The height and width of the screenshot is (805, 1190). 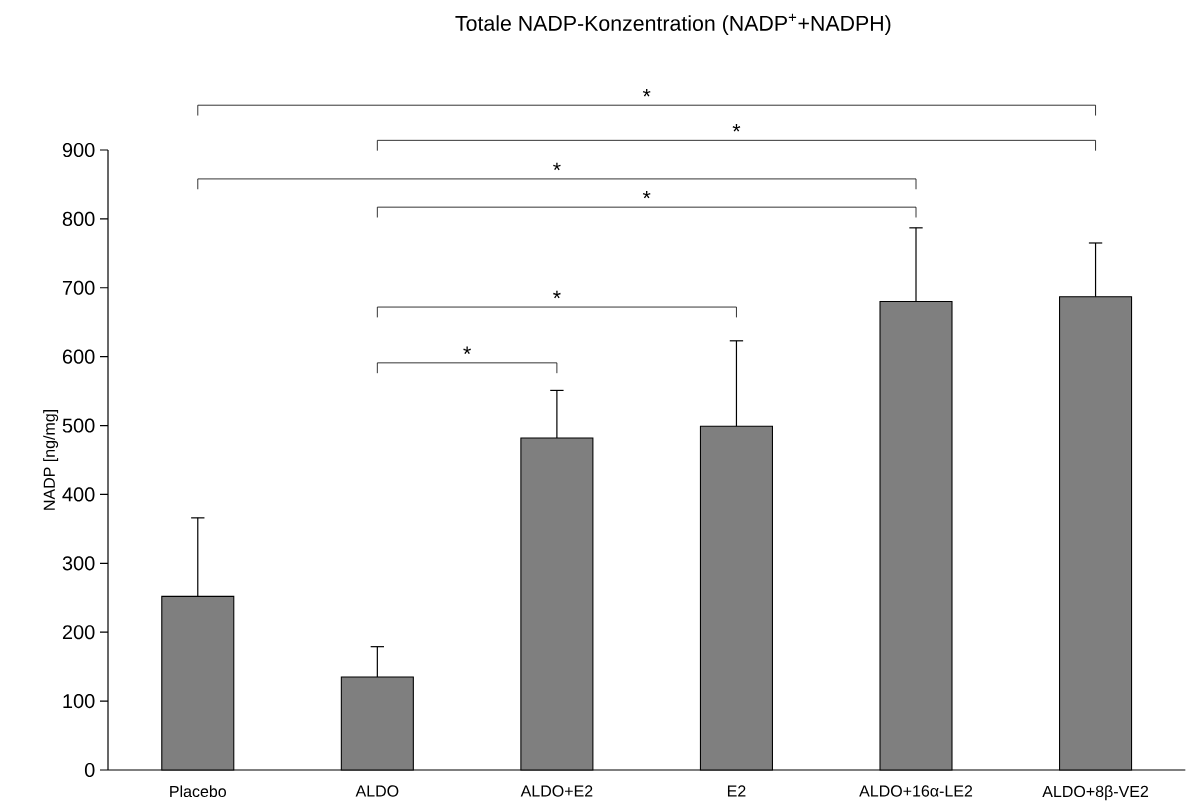 I want to click on x-tick-label: ALDO, so click(x=377, y=791).